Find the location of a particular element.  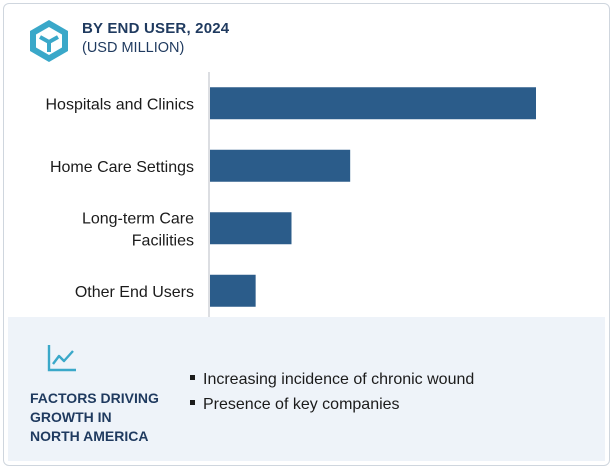

factors-title: FACTORS DRIVING GROWTH IN NORTH AMERICA is located at coordinates (105, 417).